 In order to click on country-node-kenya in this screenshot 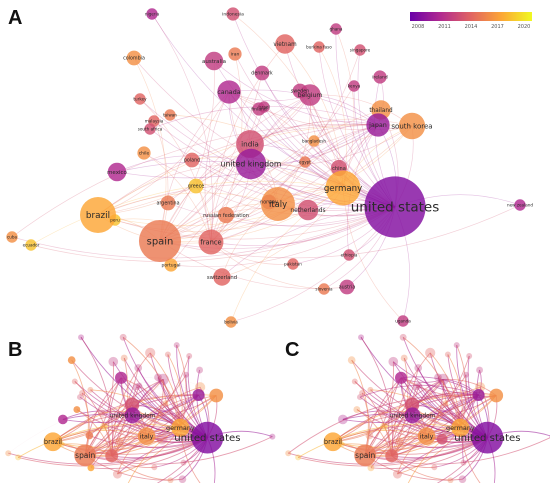, I will do `click(354, 86)`.